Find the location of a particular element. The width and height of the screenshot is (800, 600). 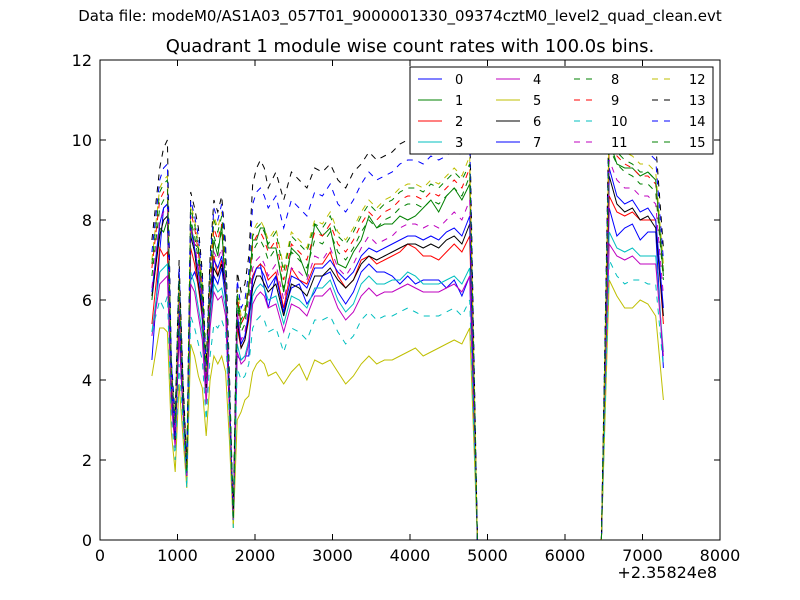

y-tick-label: 4 is located at coordinates (87, 380).